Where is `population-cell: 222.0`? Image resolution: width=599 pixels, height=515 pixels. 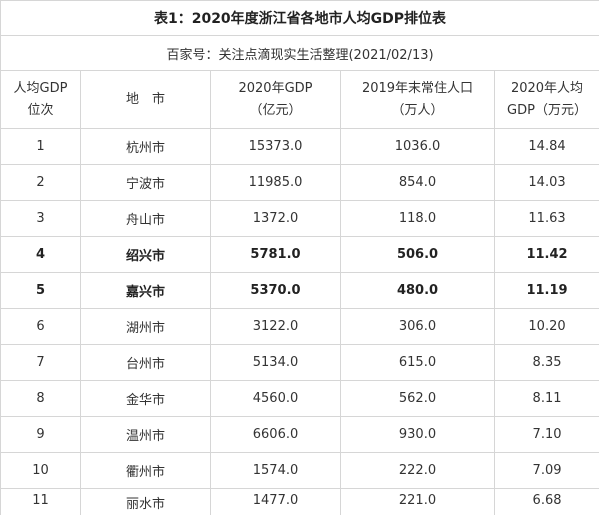 population-cell: 222.0 is located at coordinates (418, 471).